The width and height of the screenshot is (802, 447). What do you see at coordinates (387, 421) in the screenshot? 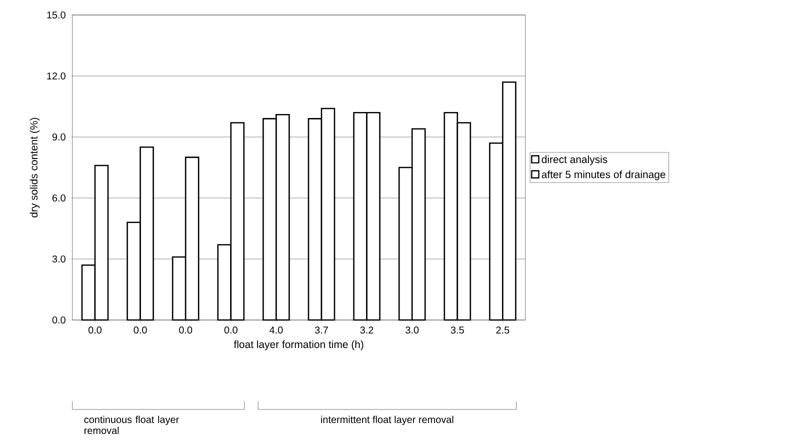
I see `text: intermittent float layer removal` at bounding box center [387, 421].